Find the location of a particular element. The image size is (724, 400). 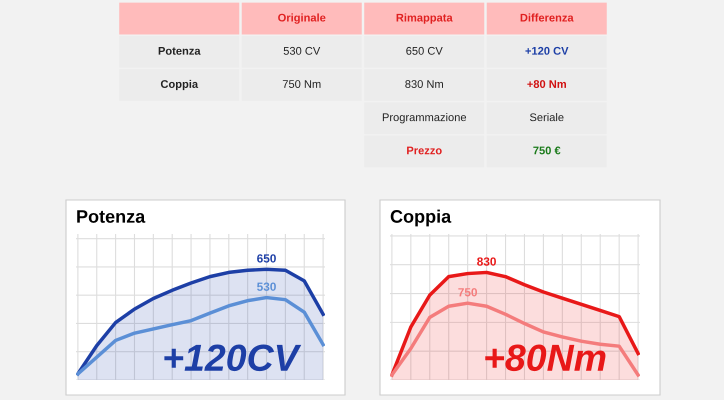

text: Differenza is located at coordinates (547, 17).